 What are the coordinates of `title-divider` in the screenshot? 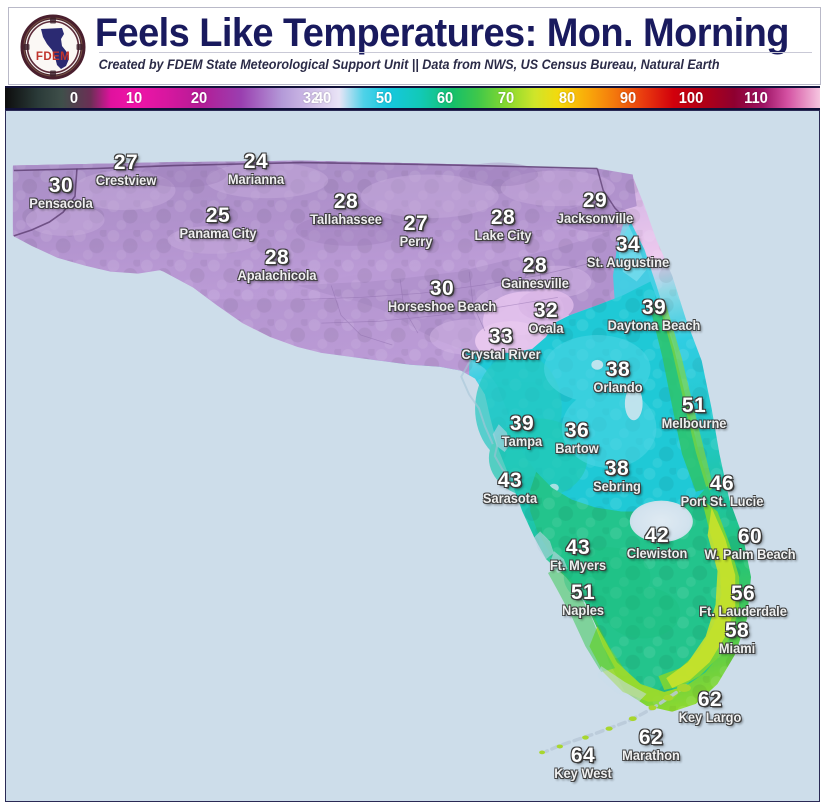 It's located at (455, 52).